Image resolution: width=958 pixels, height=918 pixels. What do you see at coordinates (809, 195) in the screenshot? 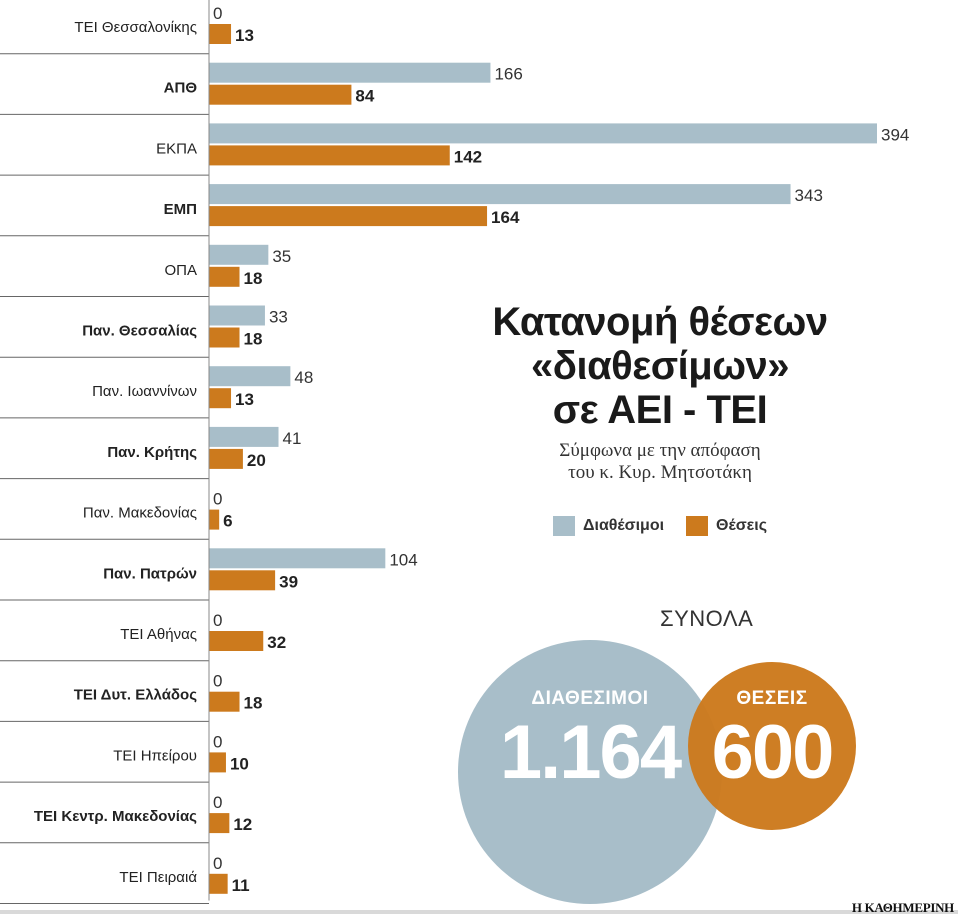
I see `data-label-available: 343` at bounding box center [809, 195].